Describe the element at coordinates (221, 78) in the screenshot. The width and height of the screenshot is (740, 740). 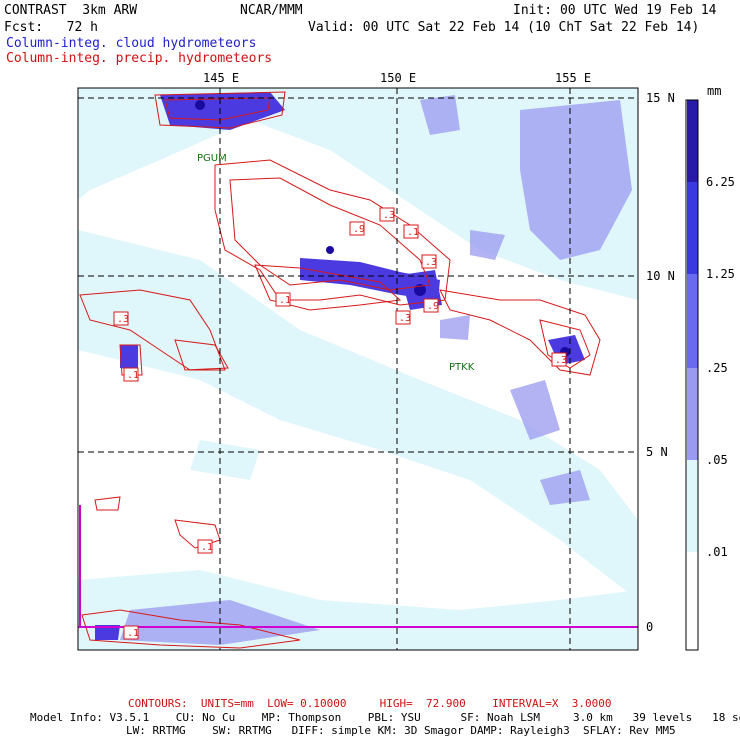
I see `lon-label: 145 E` at that location.